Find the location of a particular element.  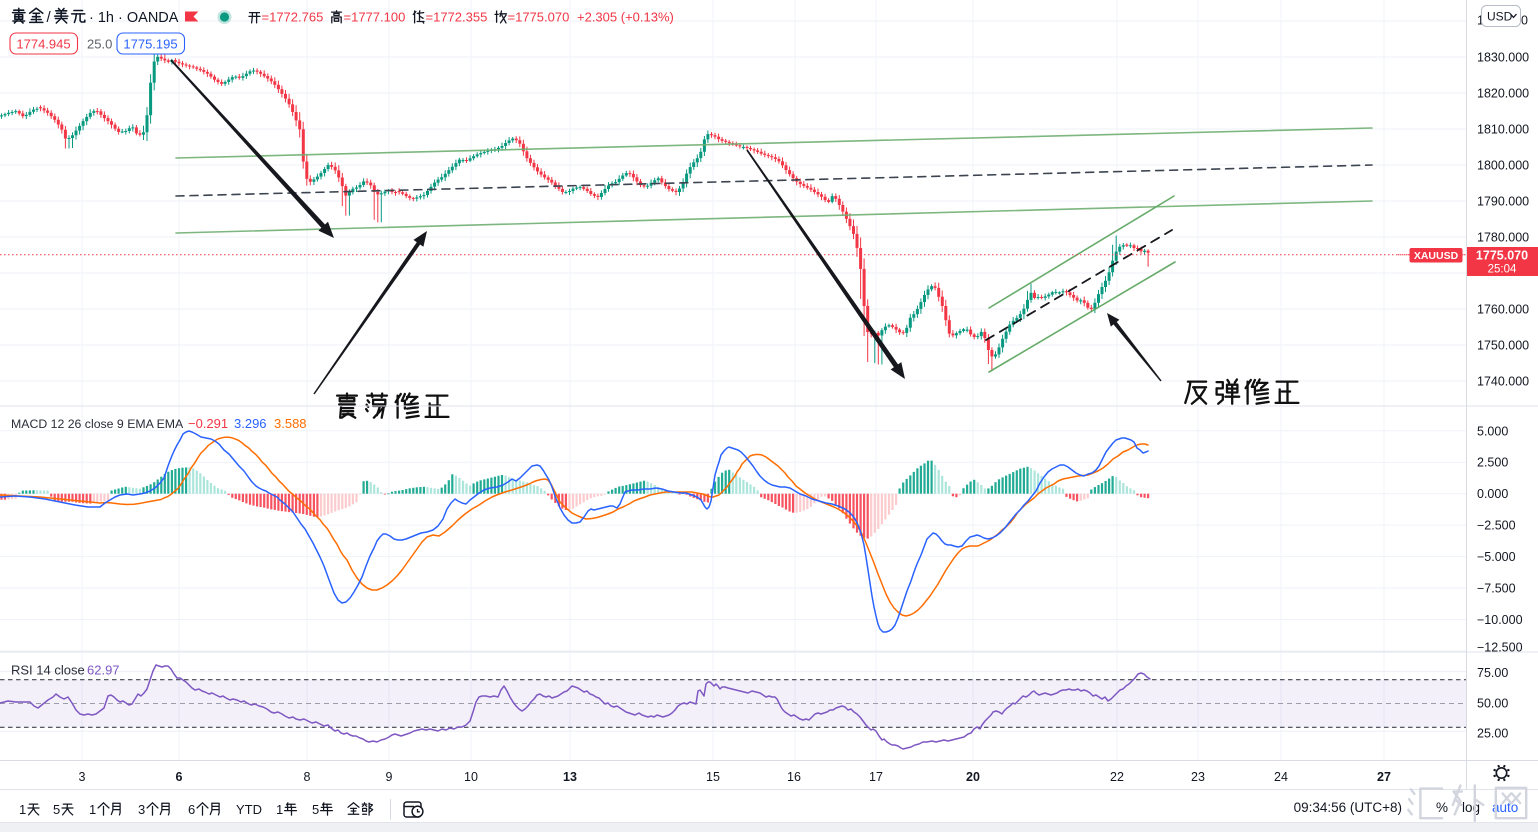

svg-text: 27 is located at coordinates (1384, 777).